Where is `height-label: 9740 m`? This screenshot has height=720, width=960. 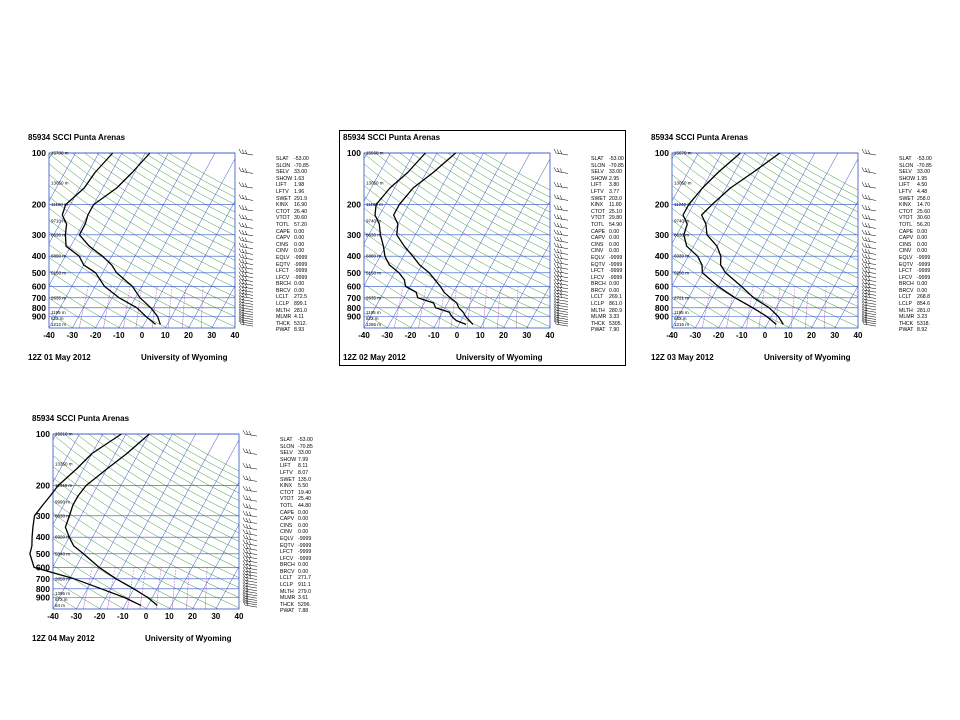
height-label: 9740 m is located at coordinates (373, 221).